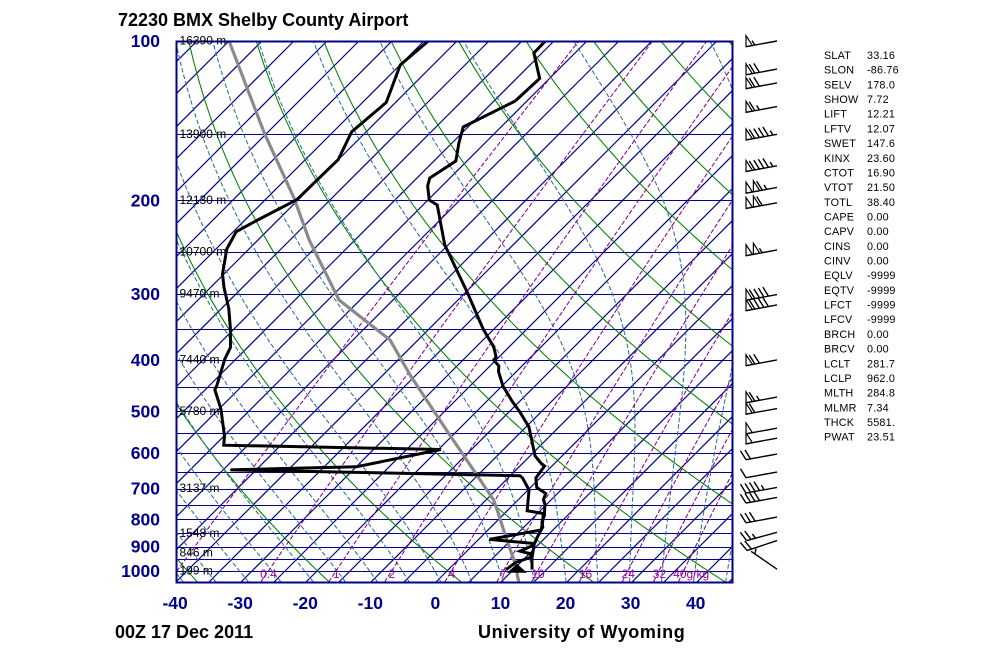  I want to click on pressure-tick-label: 400, so click(145, 360).